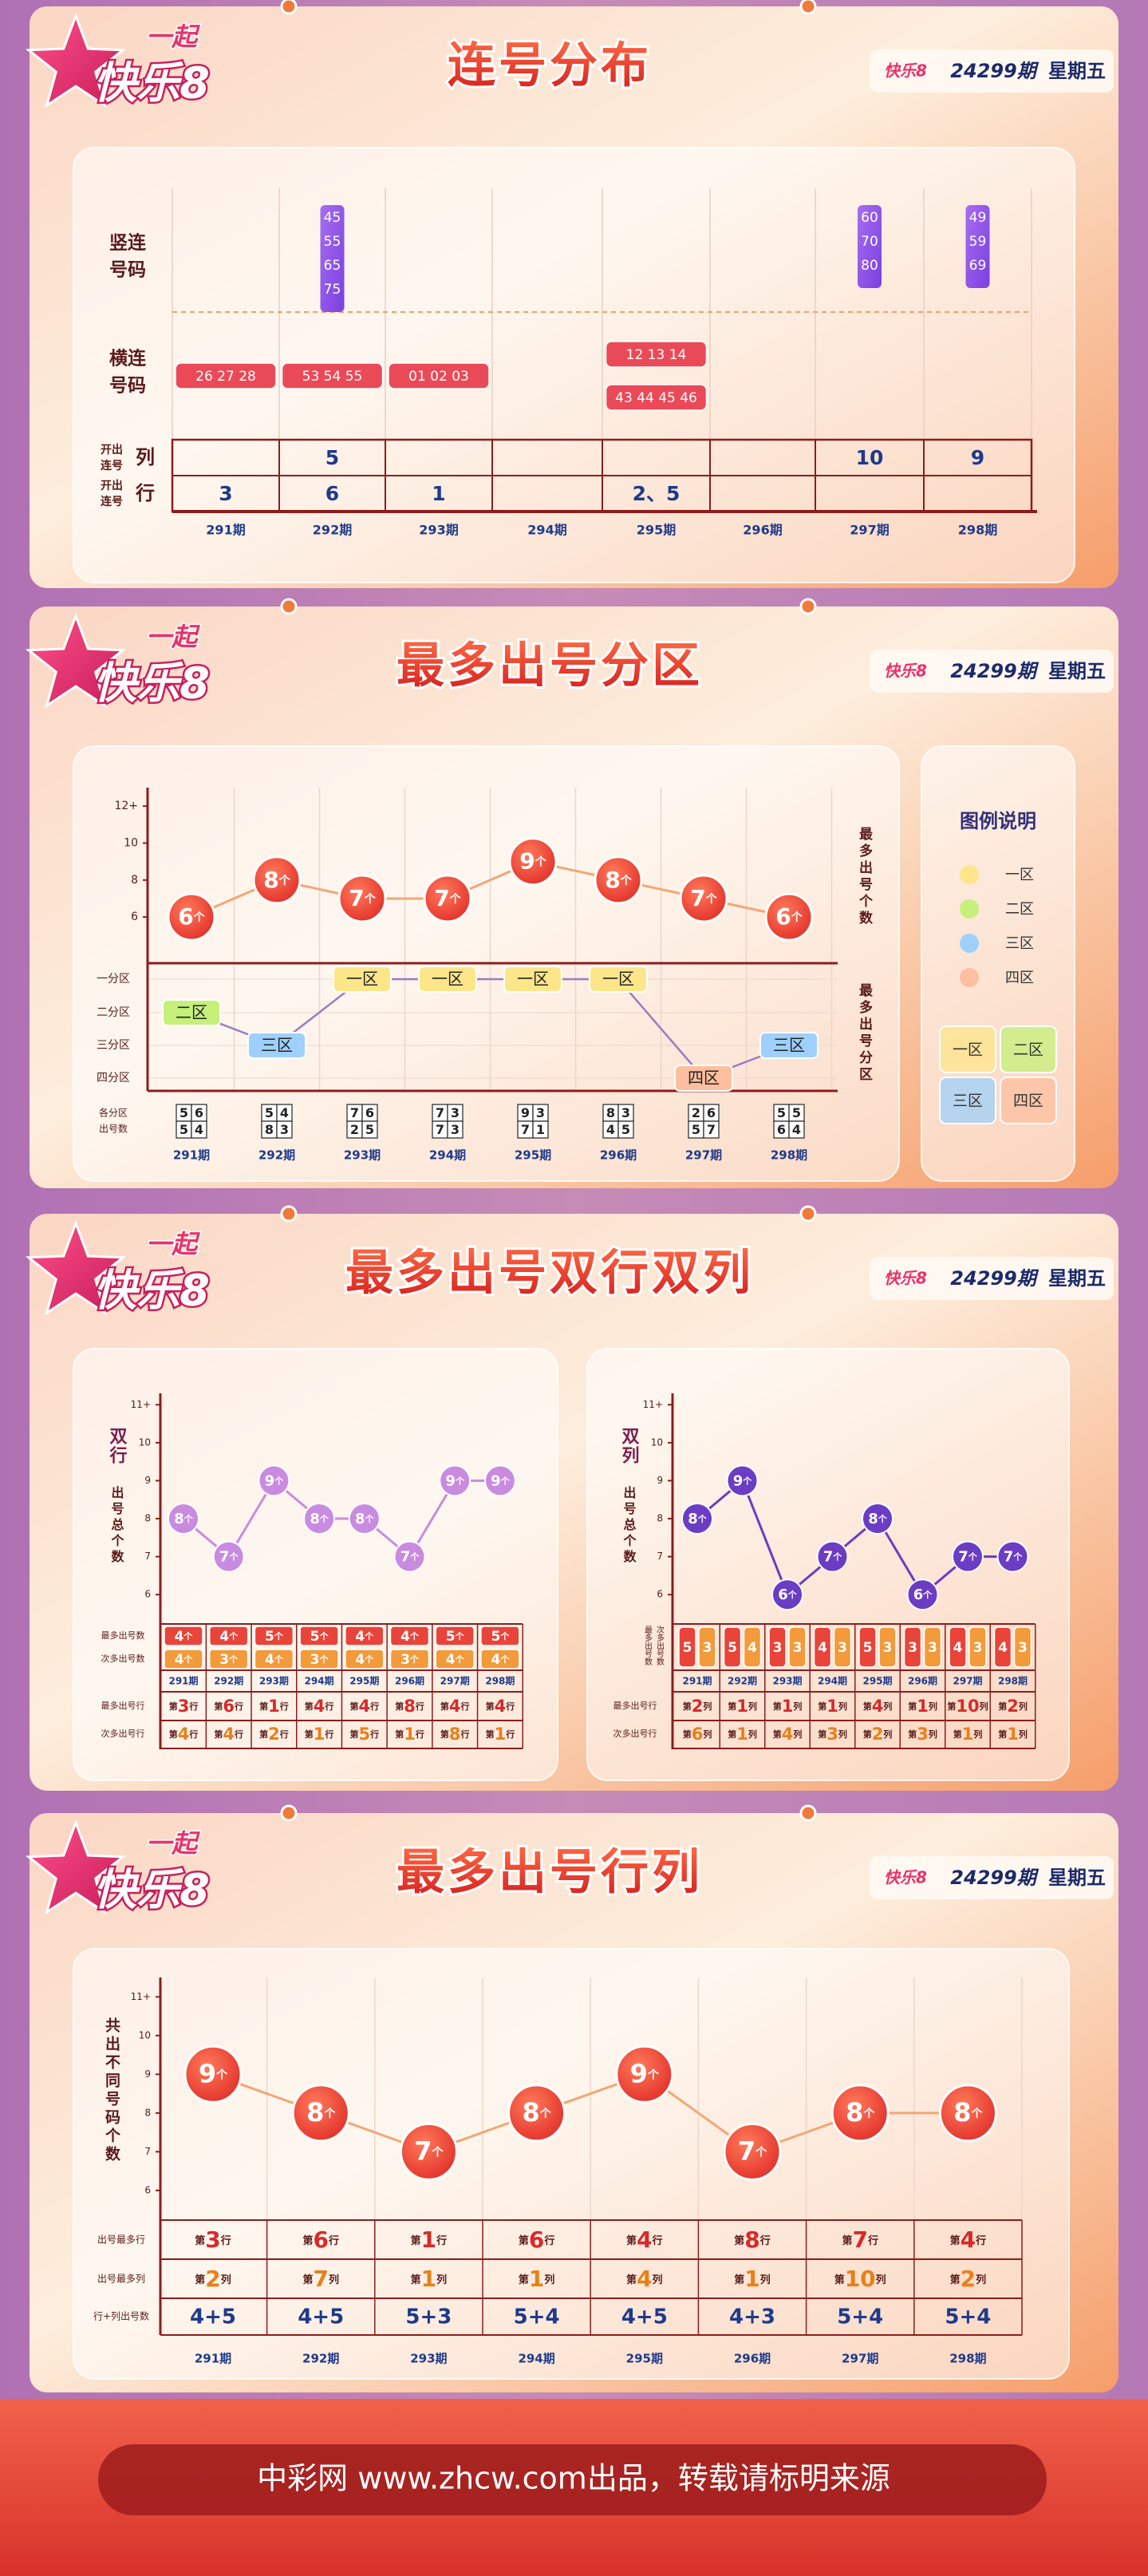  Describe the element at coordinates (1020, 943) in the screenshot. I see `legend-label: 三区` at that location.